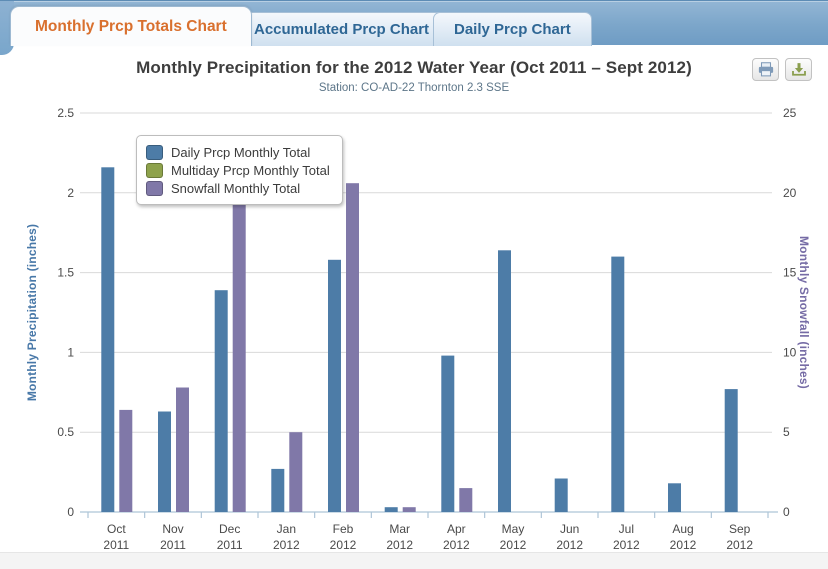  What do you see at coordinates (65, 432) in the screenshot?
I see `left-axis-tick-label: 0.5` at bounding box center [65, 432].